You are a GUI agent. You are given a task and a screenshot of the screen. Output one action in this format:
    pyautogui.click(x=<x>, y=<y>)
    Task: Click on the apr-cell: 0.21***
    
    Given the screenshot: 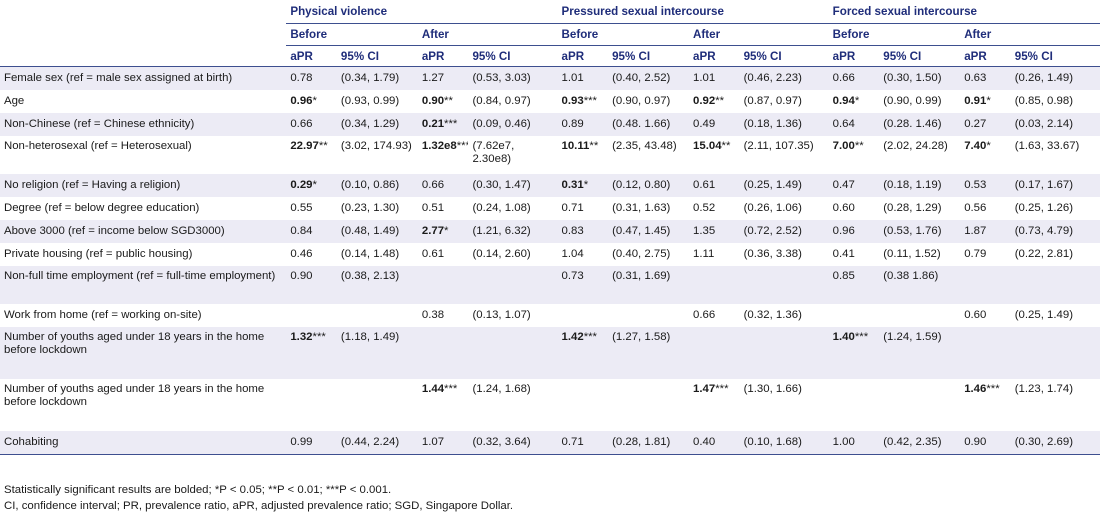 What is the action you would take?
    pyautogui.click(x=443, y=124)
    